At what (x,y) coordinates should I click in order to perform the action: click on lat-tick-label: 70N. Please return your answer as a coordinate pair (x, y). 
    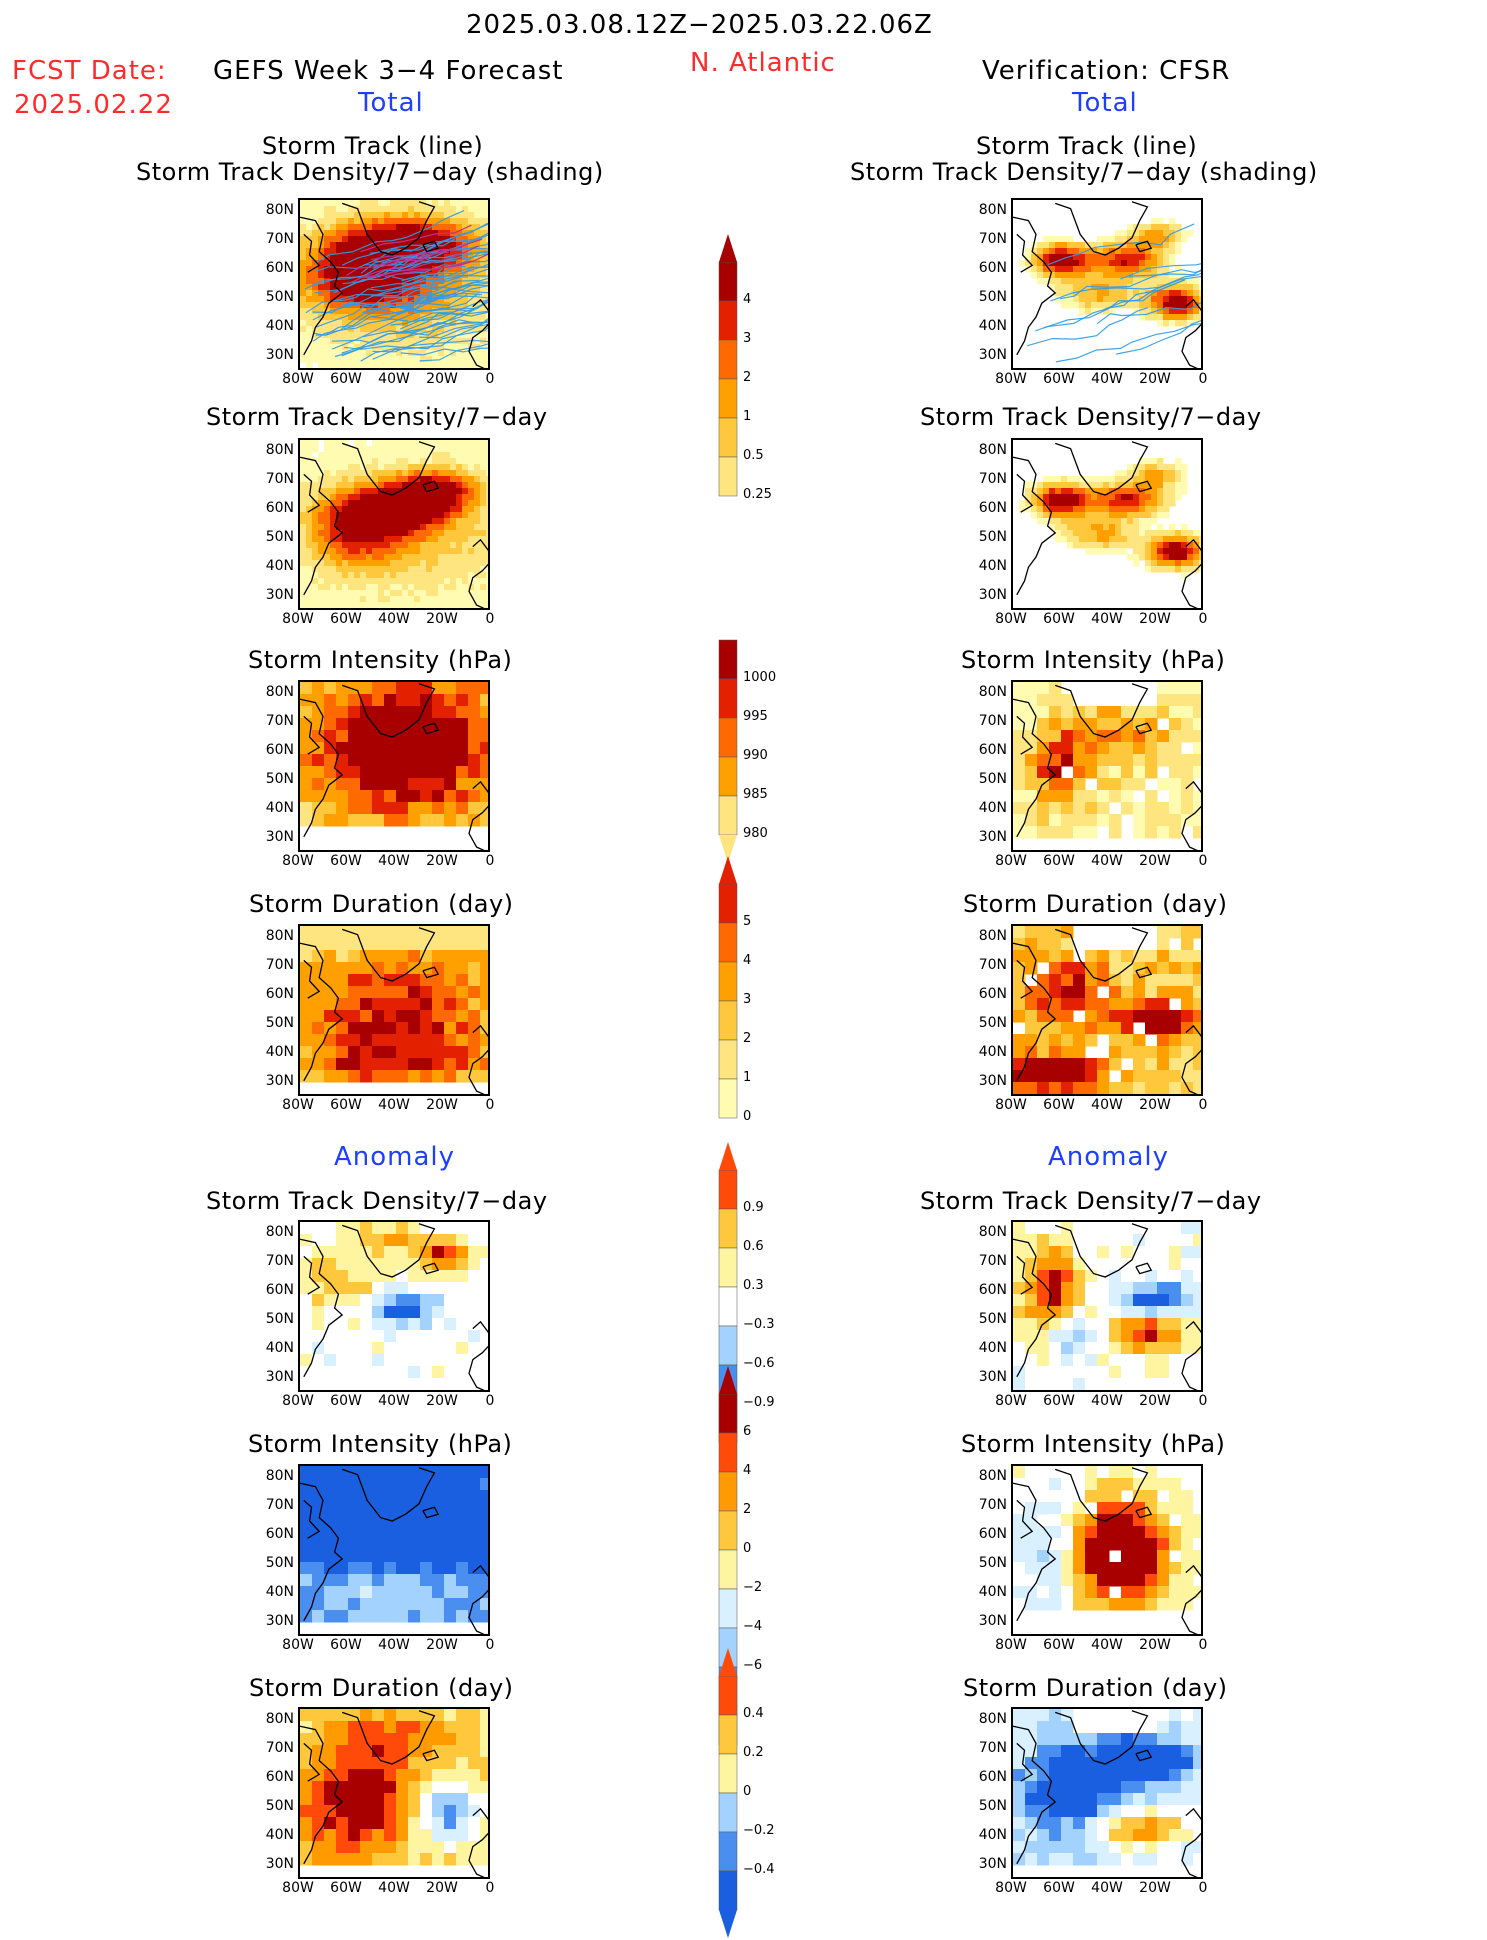
    Looking at the image, I should click on (988, 479).